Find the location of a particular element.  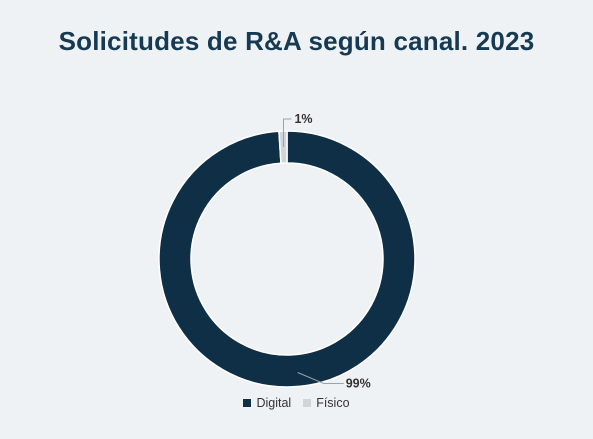

legend-label-fisico: Físico is located at coordinates (333, 403).